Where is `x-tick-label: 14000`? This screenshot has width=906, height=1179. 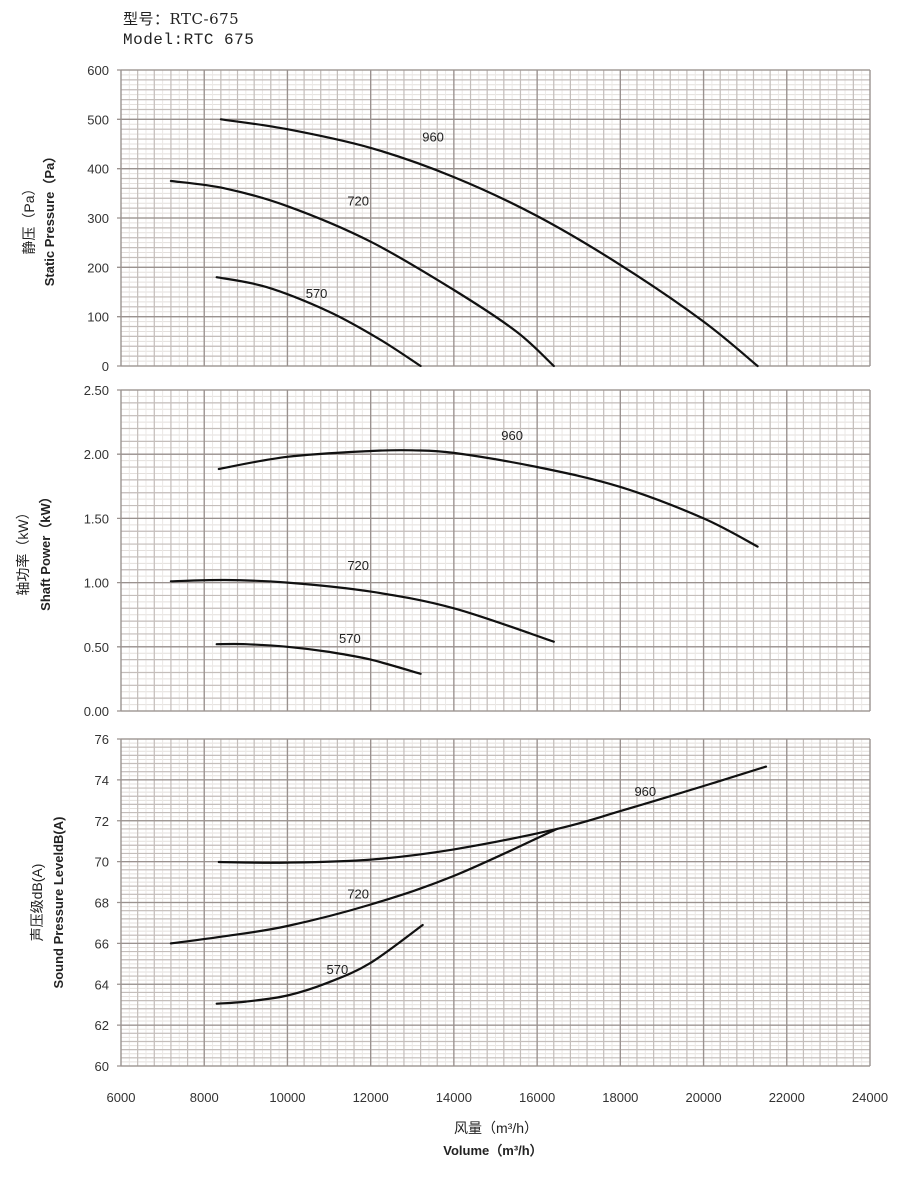 x-tick-label: 14000 is located at coordinates (454, 1097).